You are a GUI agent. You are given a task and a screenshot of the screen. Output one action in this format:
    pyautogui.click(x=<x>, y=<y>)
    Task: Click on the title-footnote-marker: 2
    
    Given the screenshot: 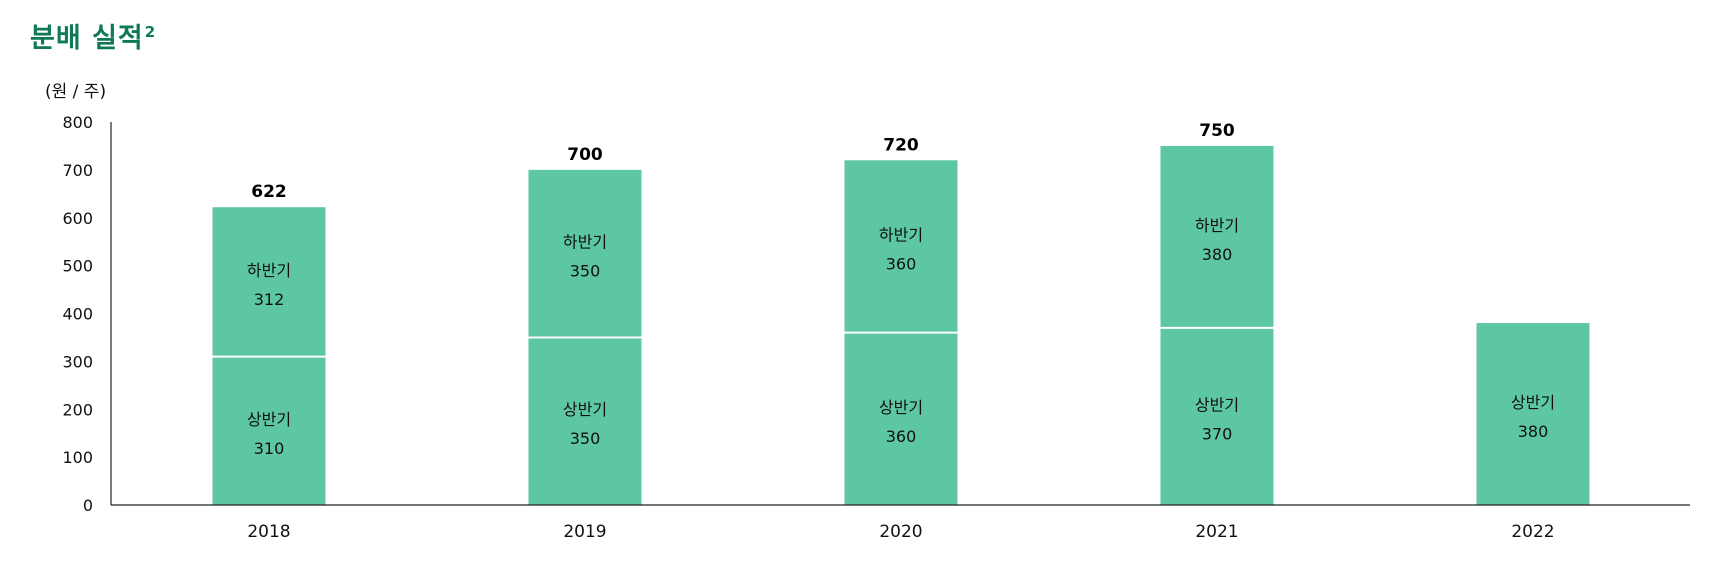 What is the action you would take?
    pyautogui.click(x=150, y=32)
    